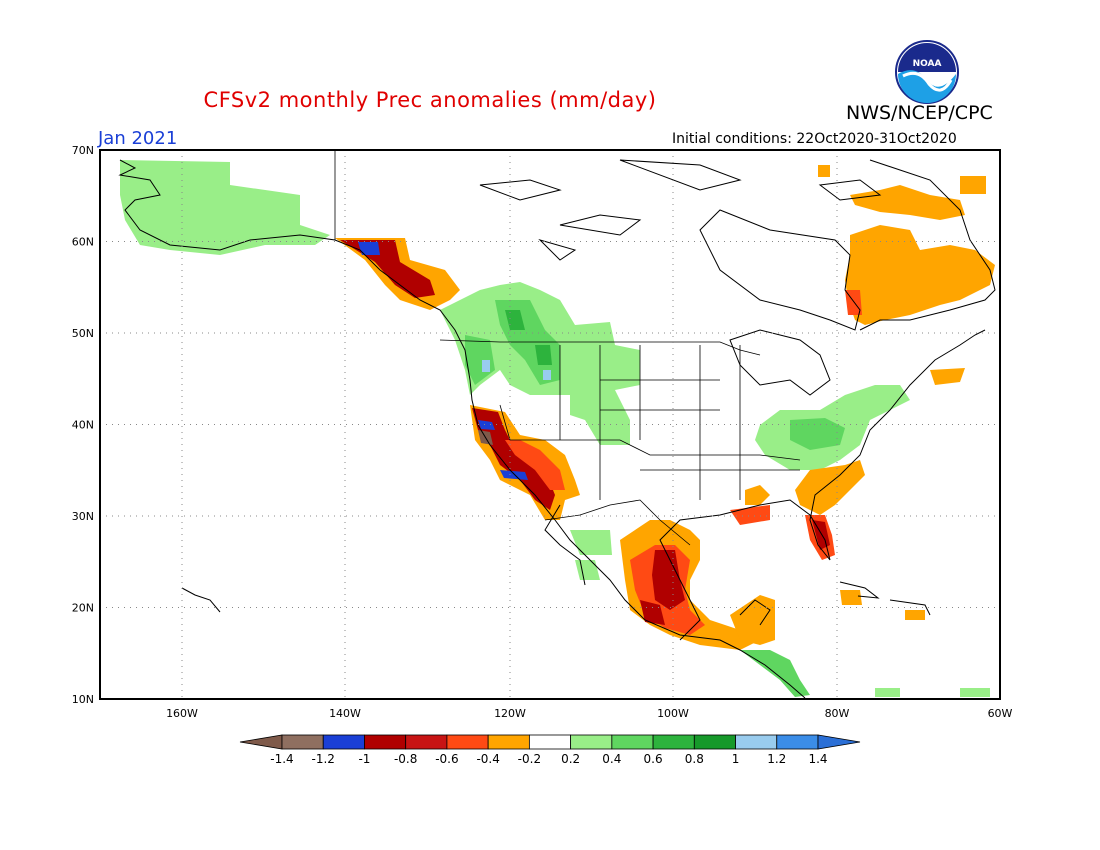  Describe the element at coordinates (830, 487) in the screenshot. I see `southeast-dry-area` at that location.